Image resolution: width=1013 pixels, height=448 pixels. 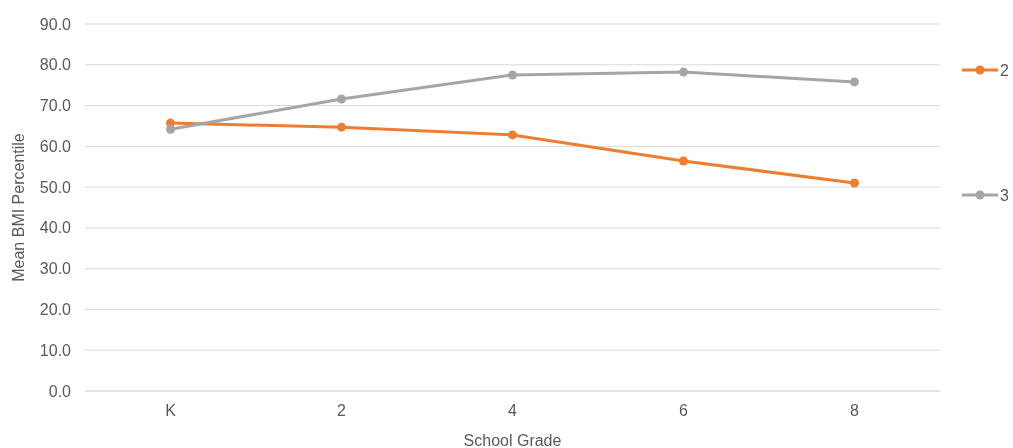 What do you see at coordinates (55, 310) in the screenshot?
I see `y-tick-label: 20.0` at bounding box center [55, 310].